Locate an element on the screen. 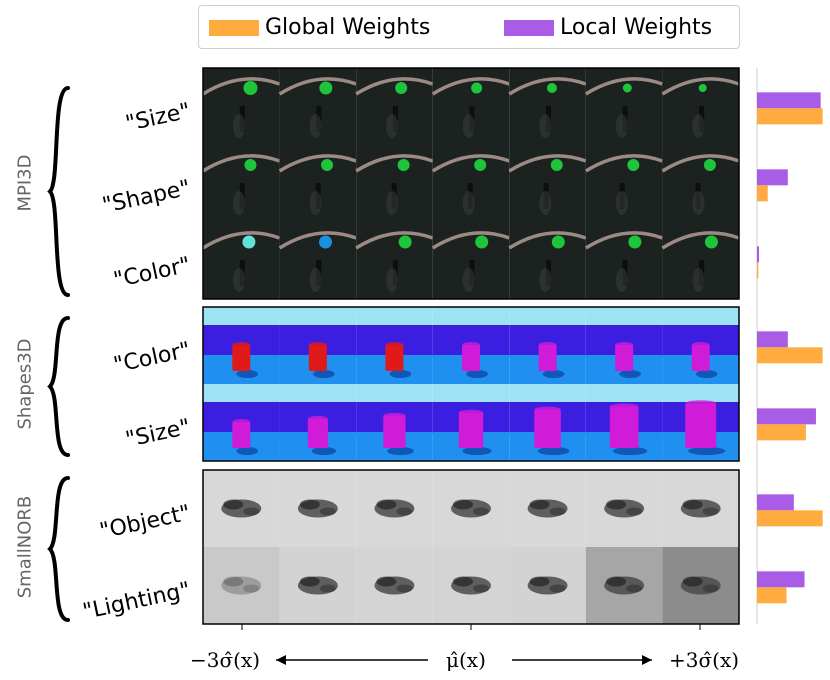  group-label: MPI3D is located at coordinates (25, 183).